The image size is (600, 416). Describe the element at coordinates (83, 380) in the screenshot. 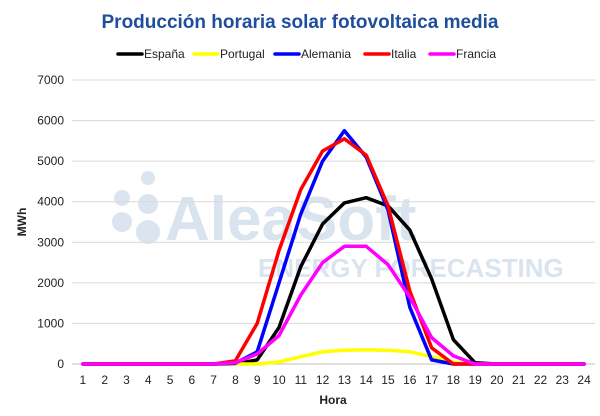

I see `x-tick-label: 1` at that location.